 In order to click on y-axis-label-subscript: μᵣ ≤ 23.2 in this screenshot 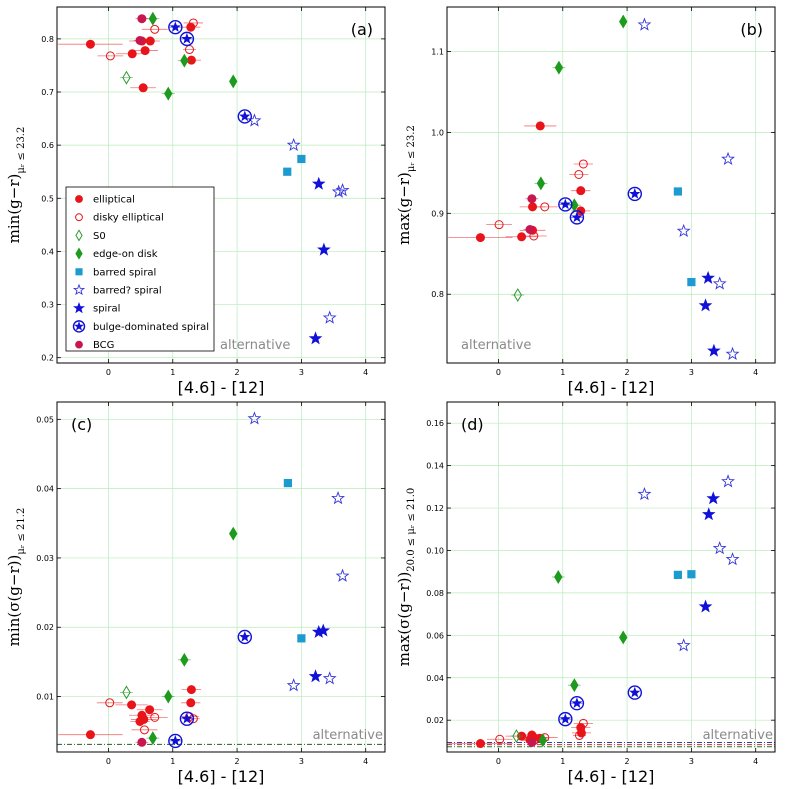, I will do `click(411, 148)`.